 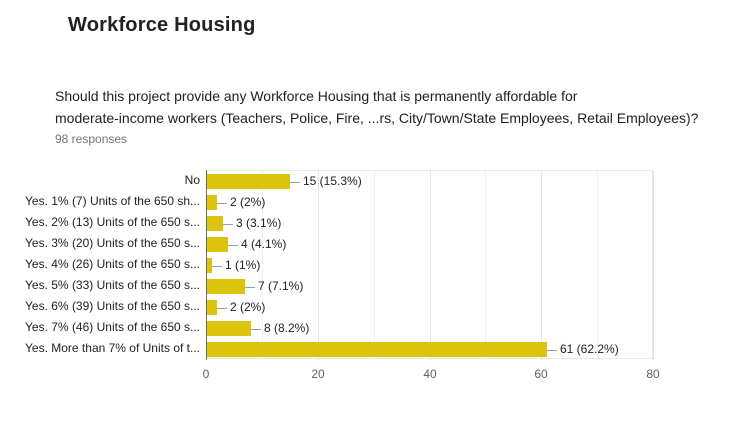 I want to click on y-axis-line, so click(x=206, y=265).